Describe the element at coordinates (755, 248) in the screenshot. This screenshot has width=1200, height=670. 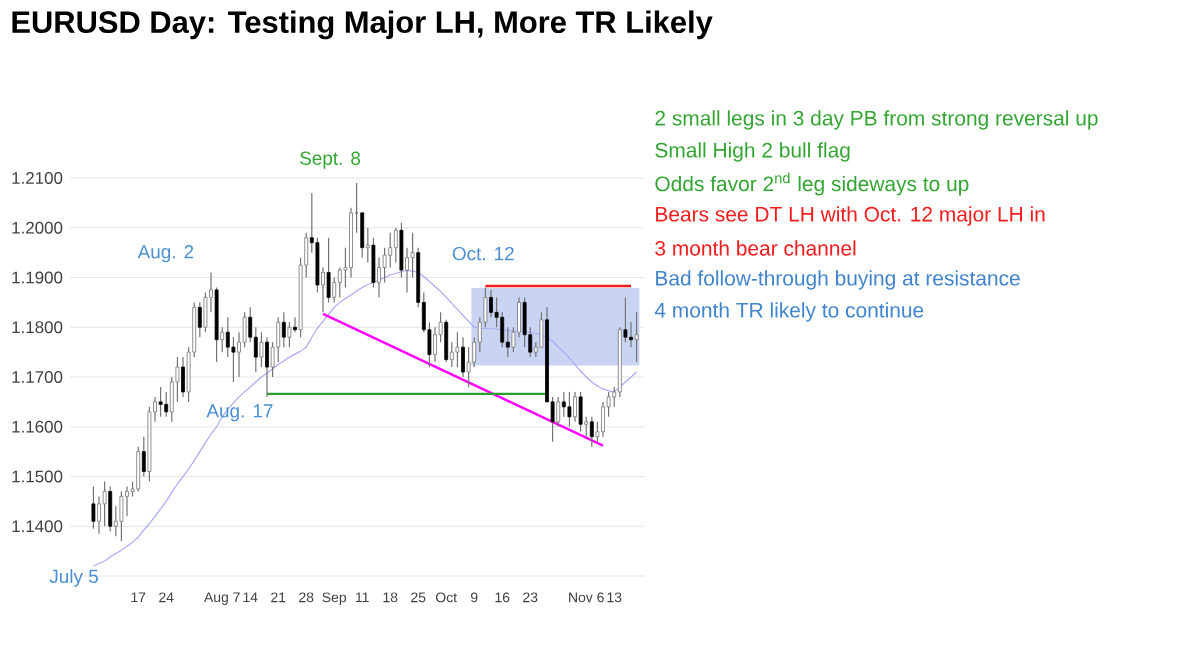
I see `text: 3 month bear channel` at that location.